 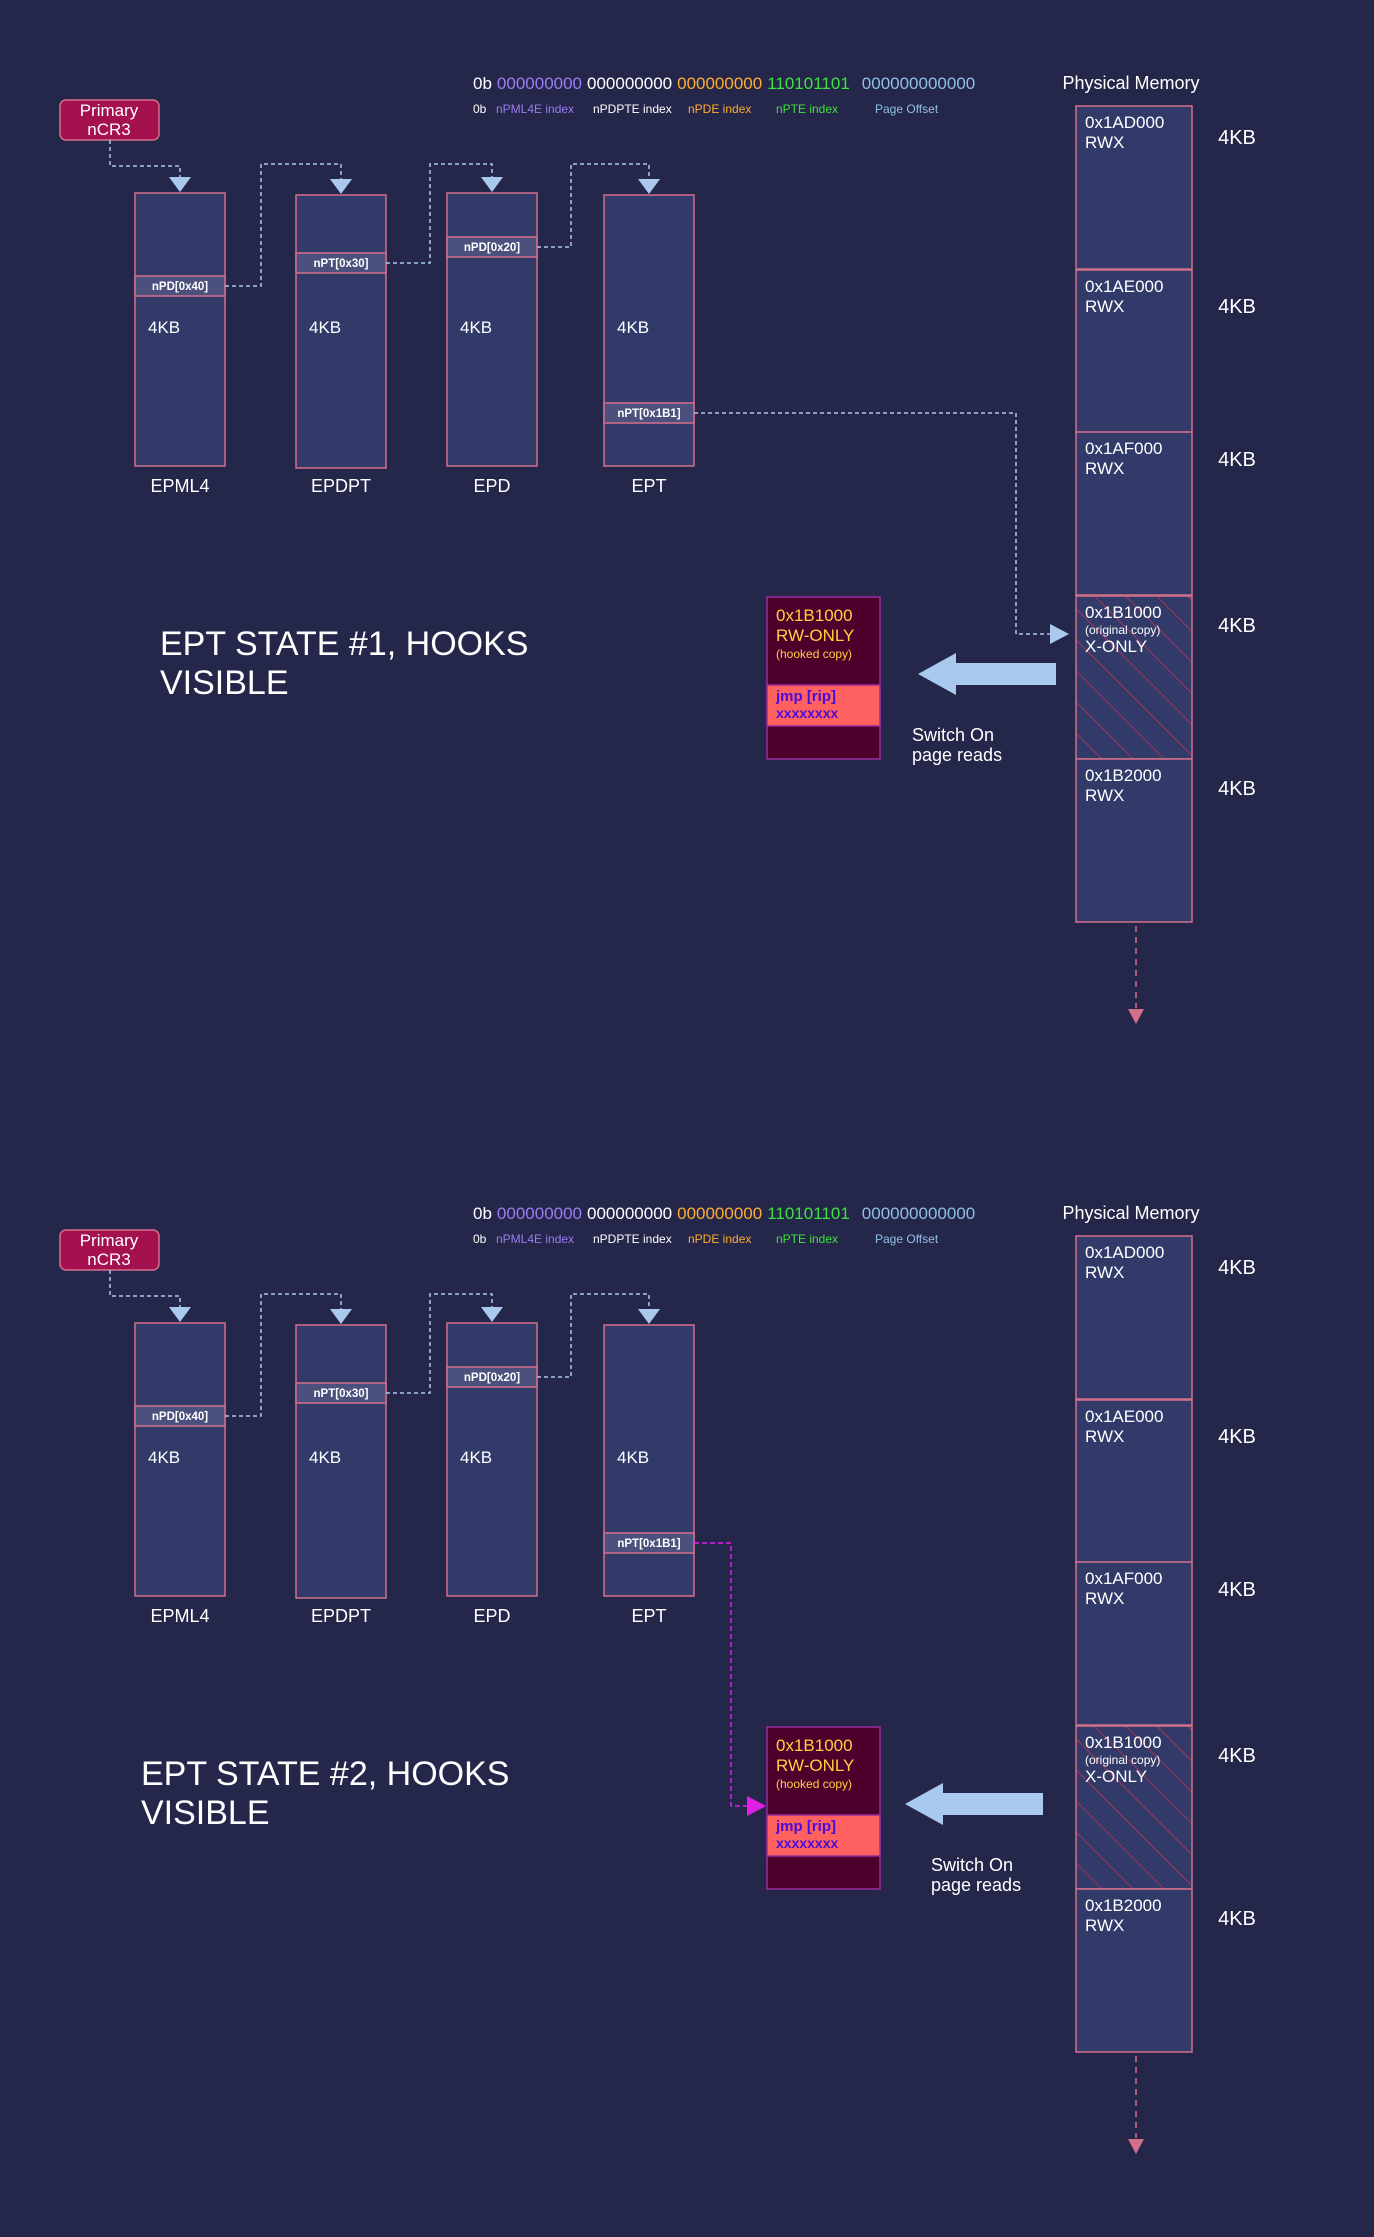 I want to click on cr3-arrowhead, so click(x=180, y=1314).